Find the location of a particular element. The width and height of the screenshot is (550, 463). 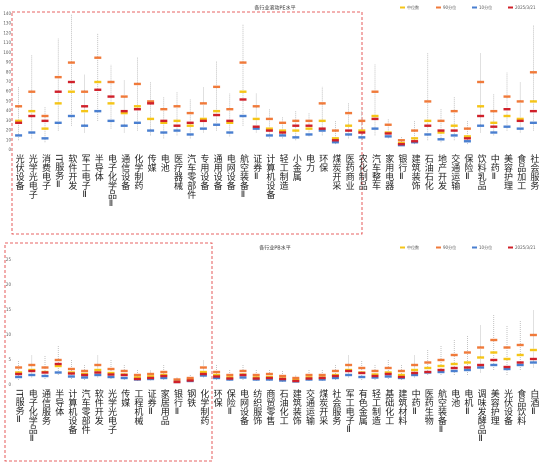

x-tick-label: 地产开发 is located at coordinates (441, 172).